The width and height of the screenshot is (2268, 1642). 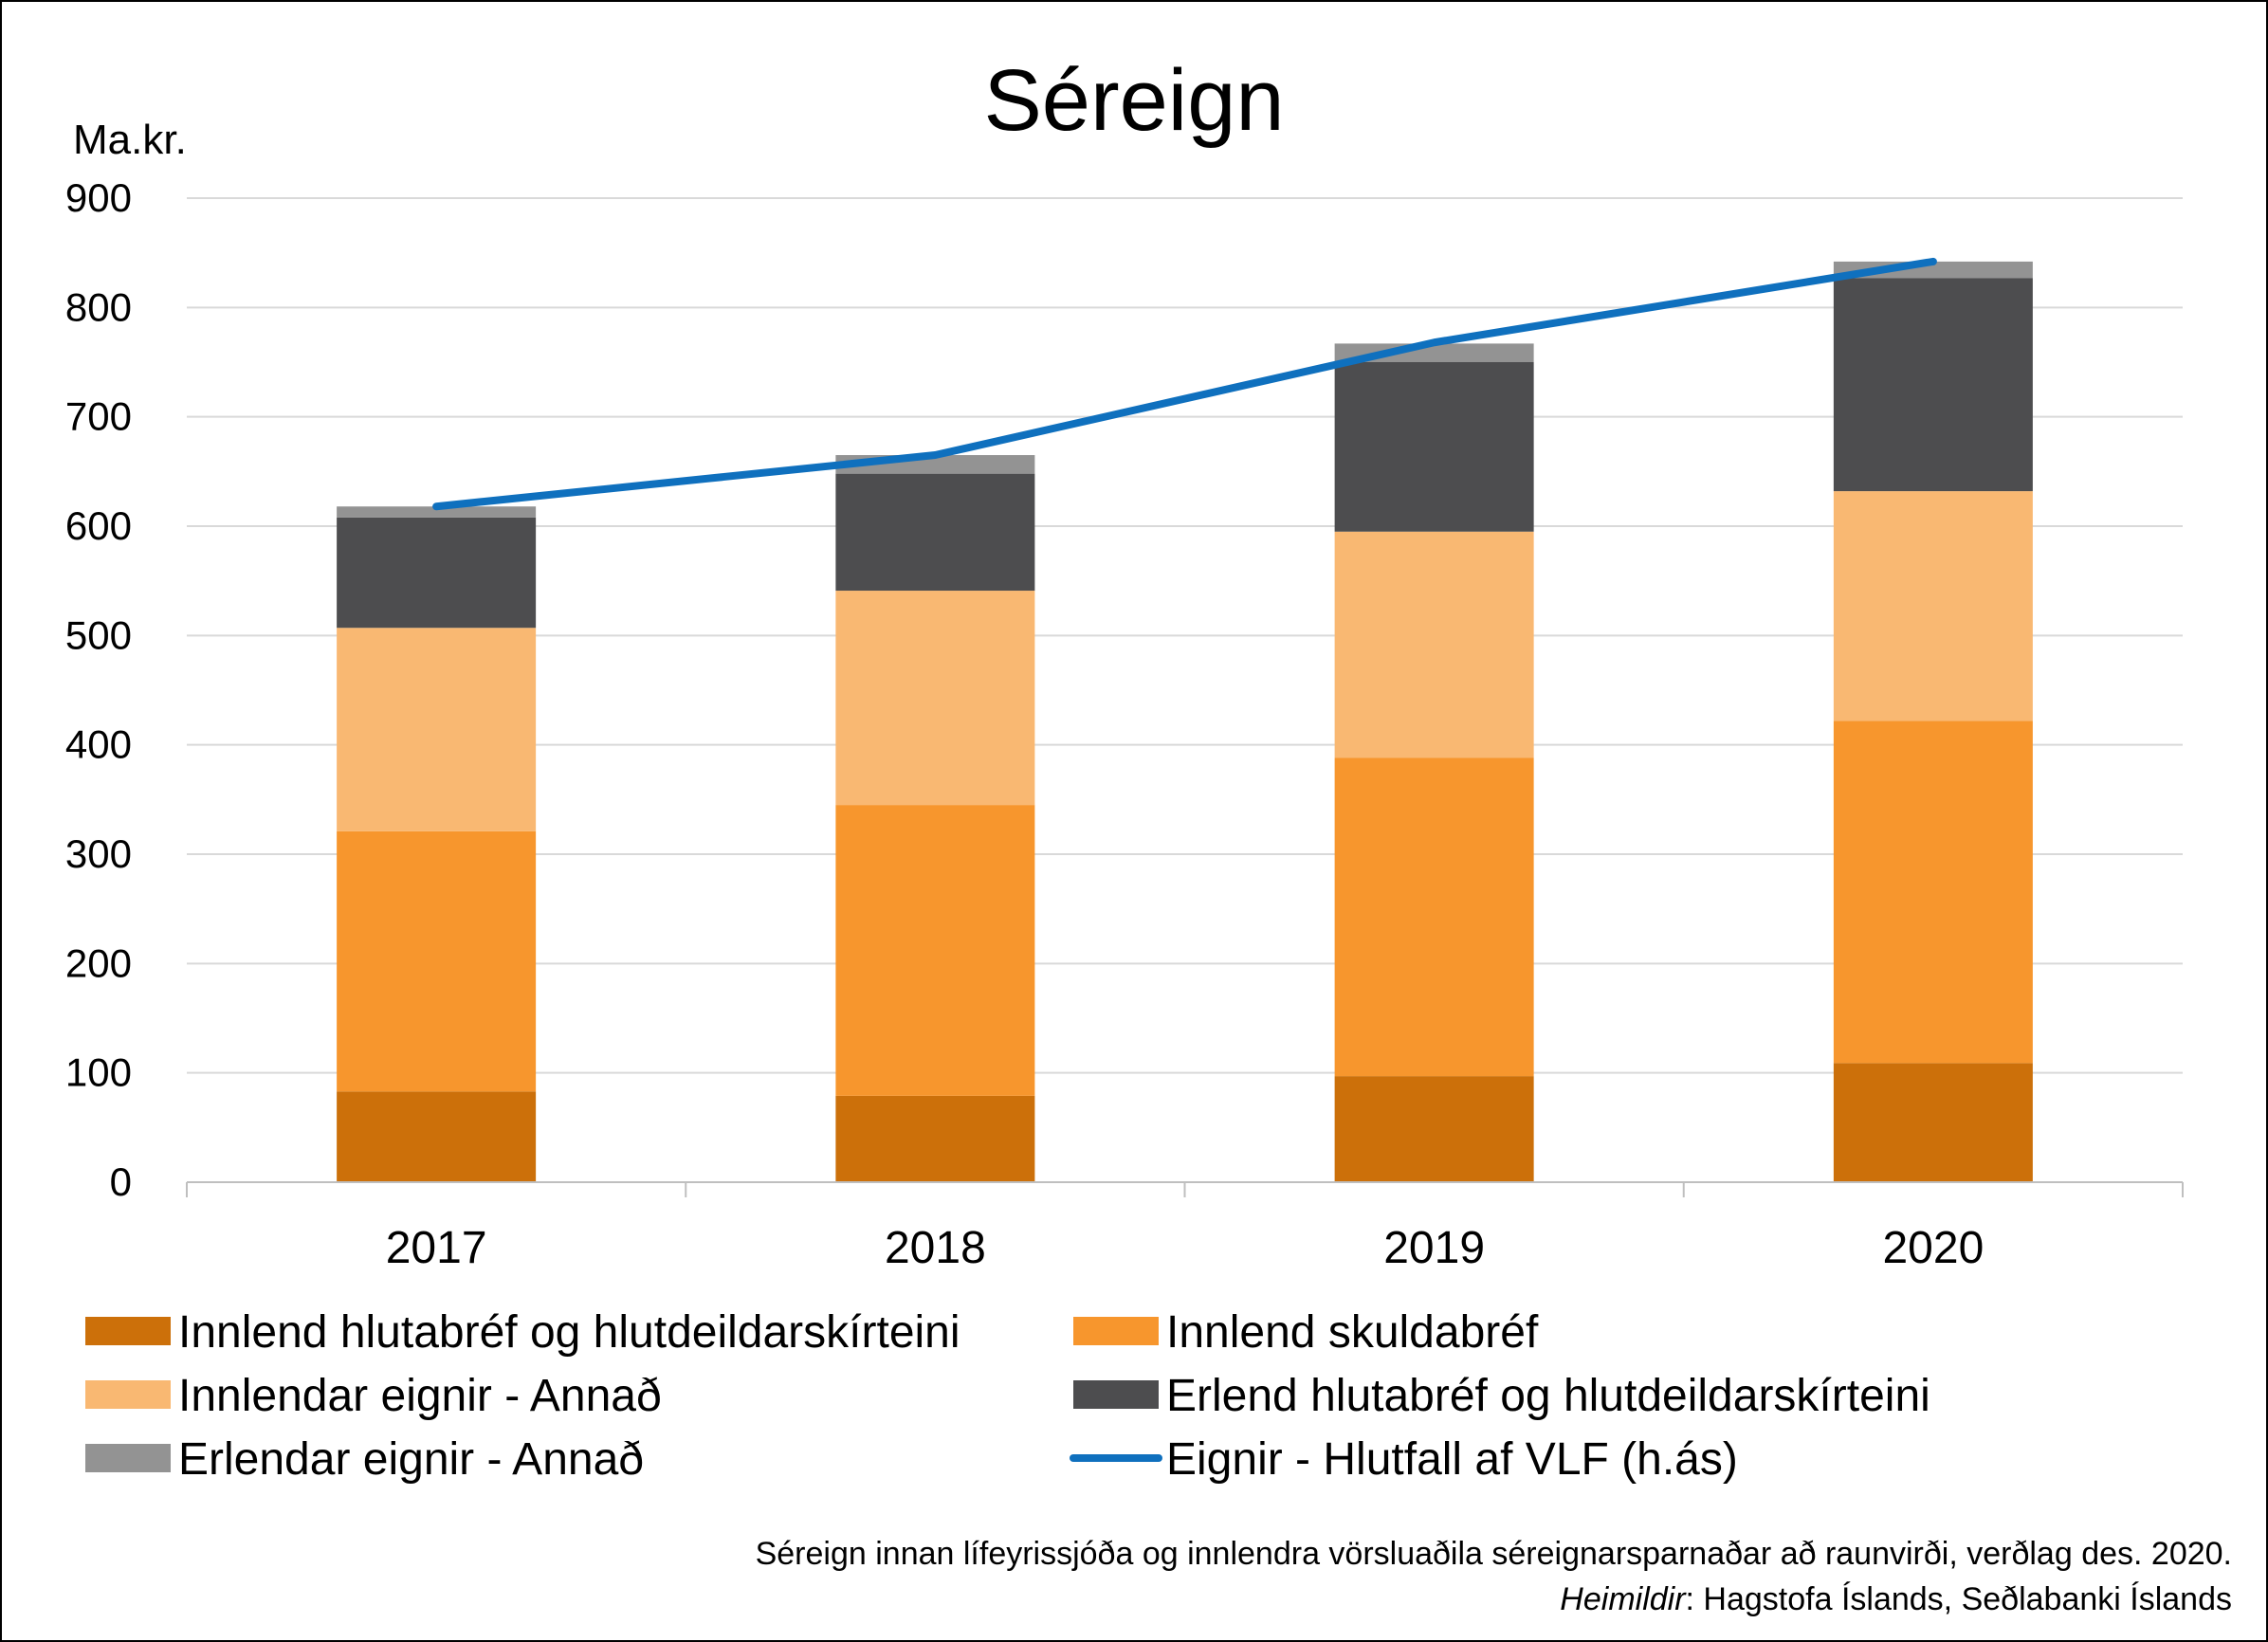 What do you see at coordinates (99, 1072) in the screenshot?
I see `y-tick-label: 100` at bounding box center [99, 1072].